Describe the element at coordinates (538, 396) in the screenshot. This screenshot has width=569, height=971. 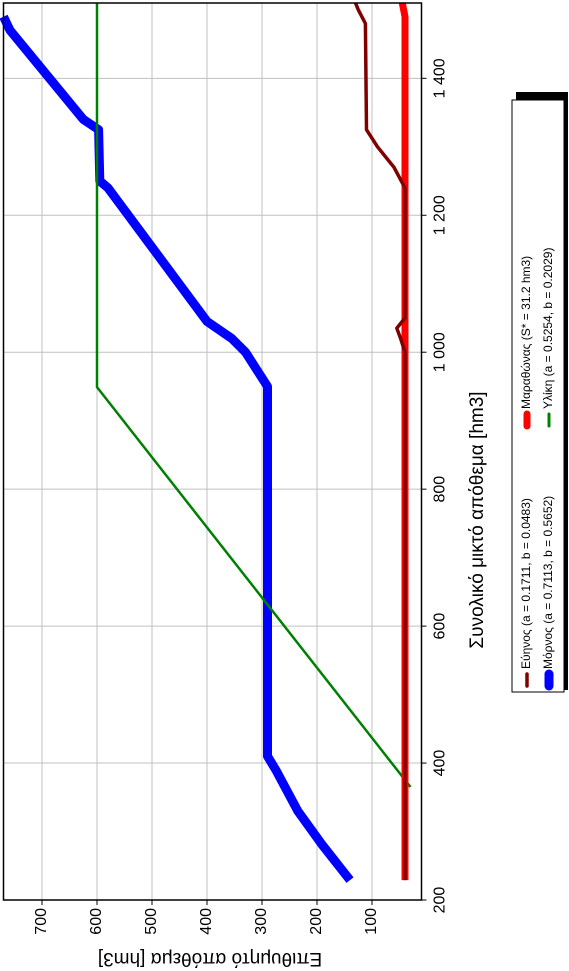
I see `legend-box` at that location.